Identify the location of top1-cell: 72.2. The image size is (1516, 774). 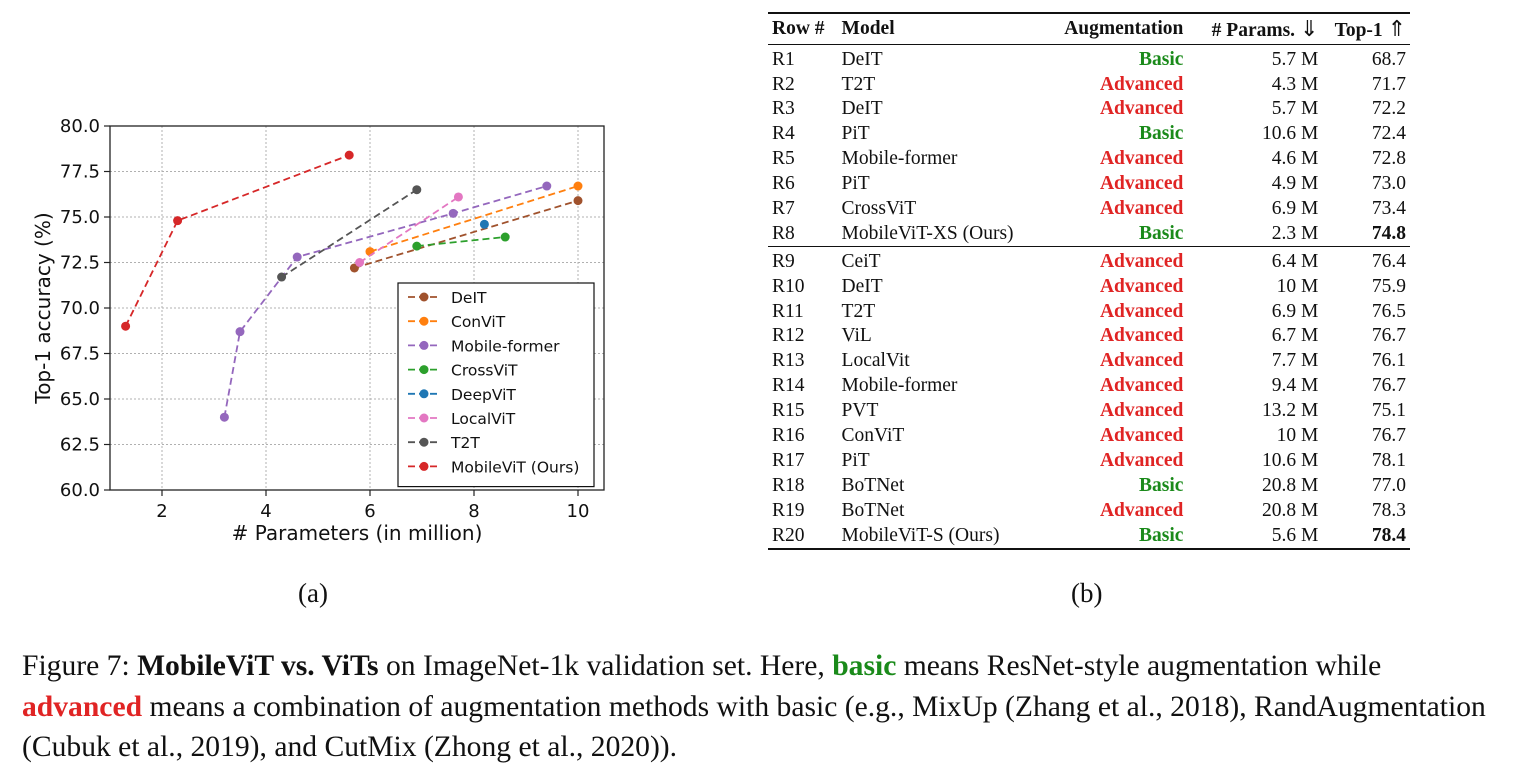
(1388, 109).